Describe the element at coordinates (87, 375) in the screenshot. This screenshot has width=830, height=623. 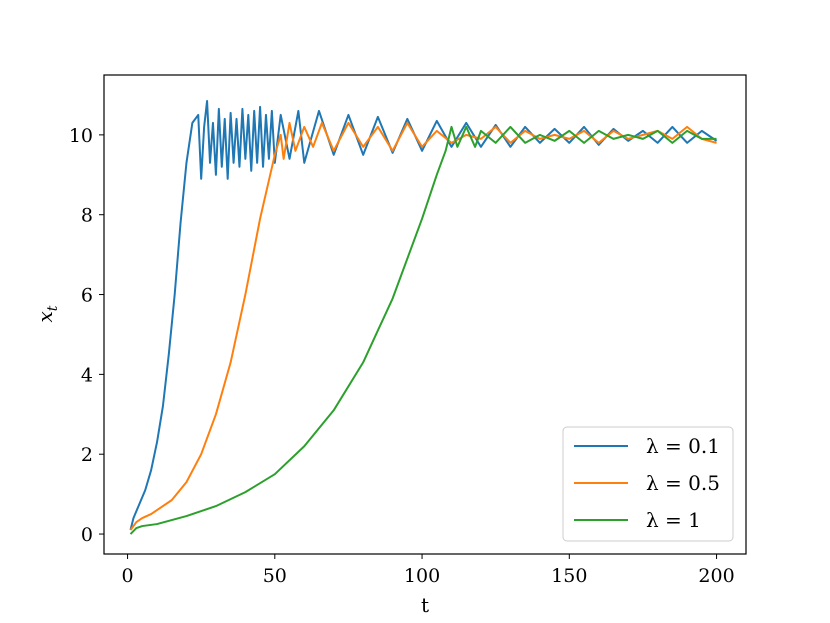
I see `y-tick-label: 4` at that location.